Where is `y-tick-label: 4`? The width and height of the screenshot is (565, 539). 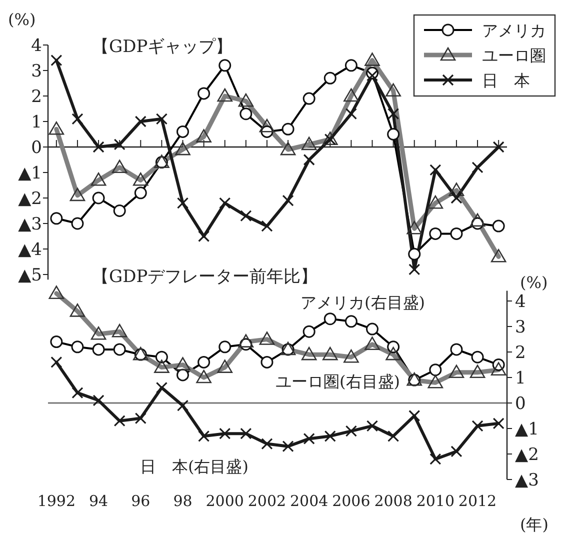 y-tick-label: 4 is located at coordinates (36, 46).